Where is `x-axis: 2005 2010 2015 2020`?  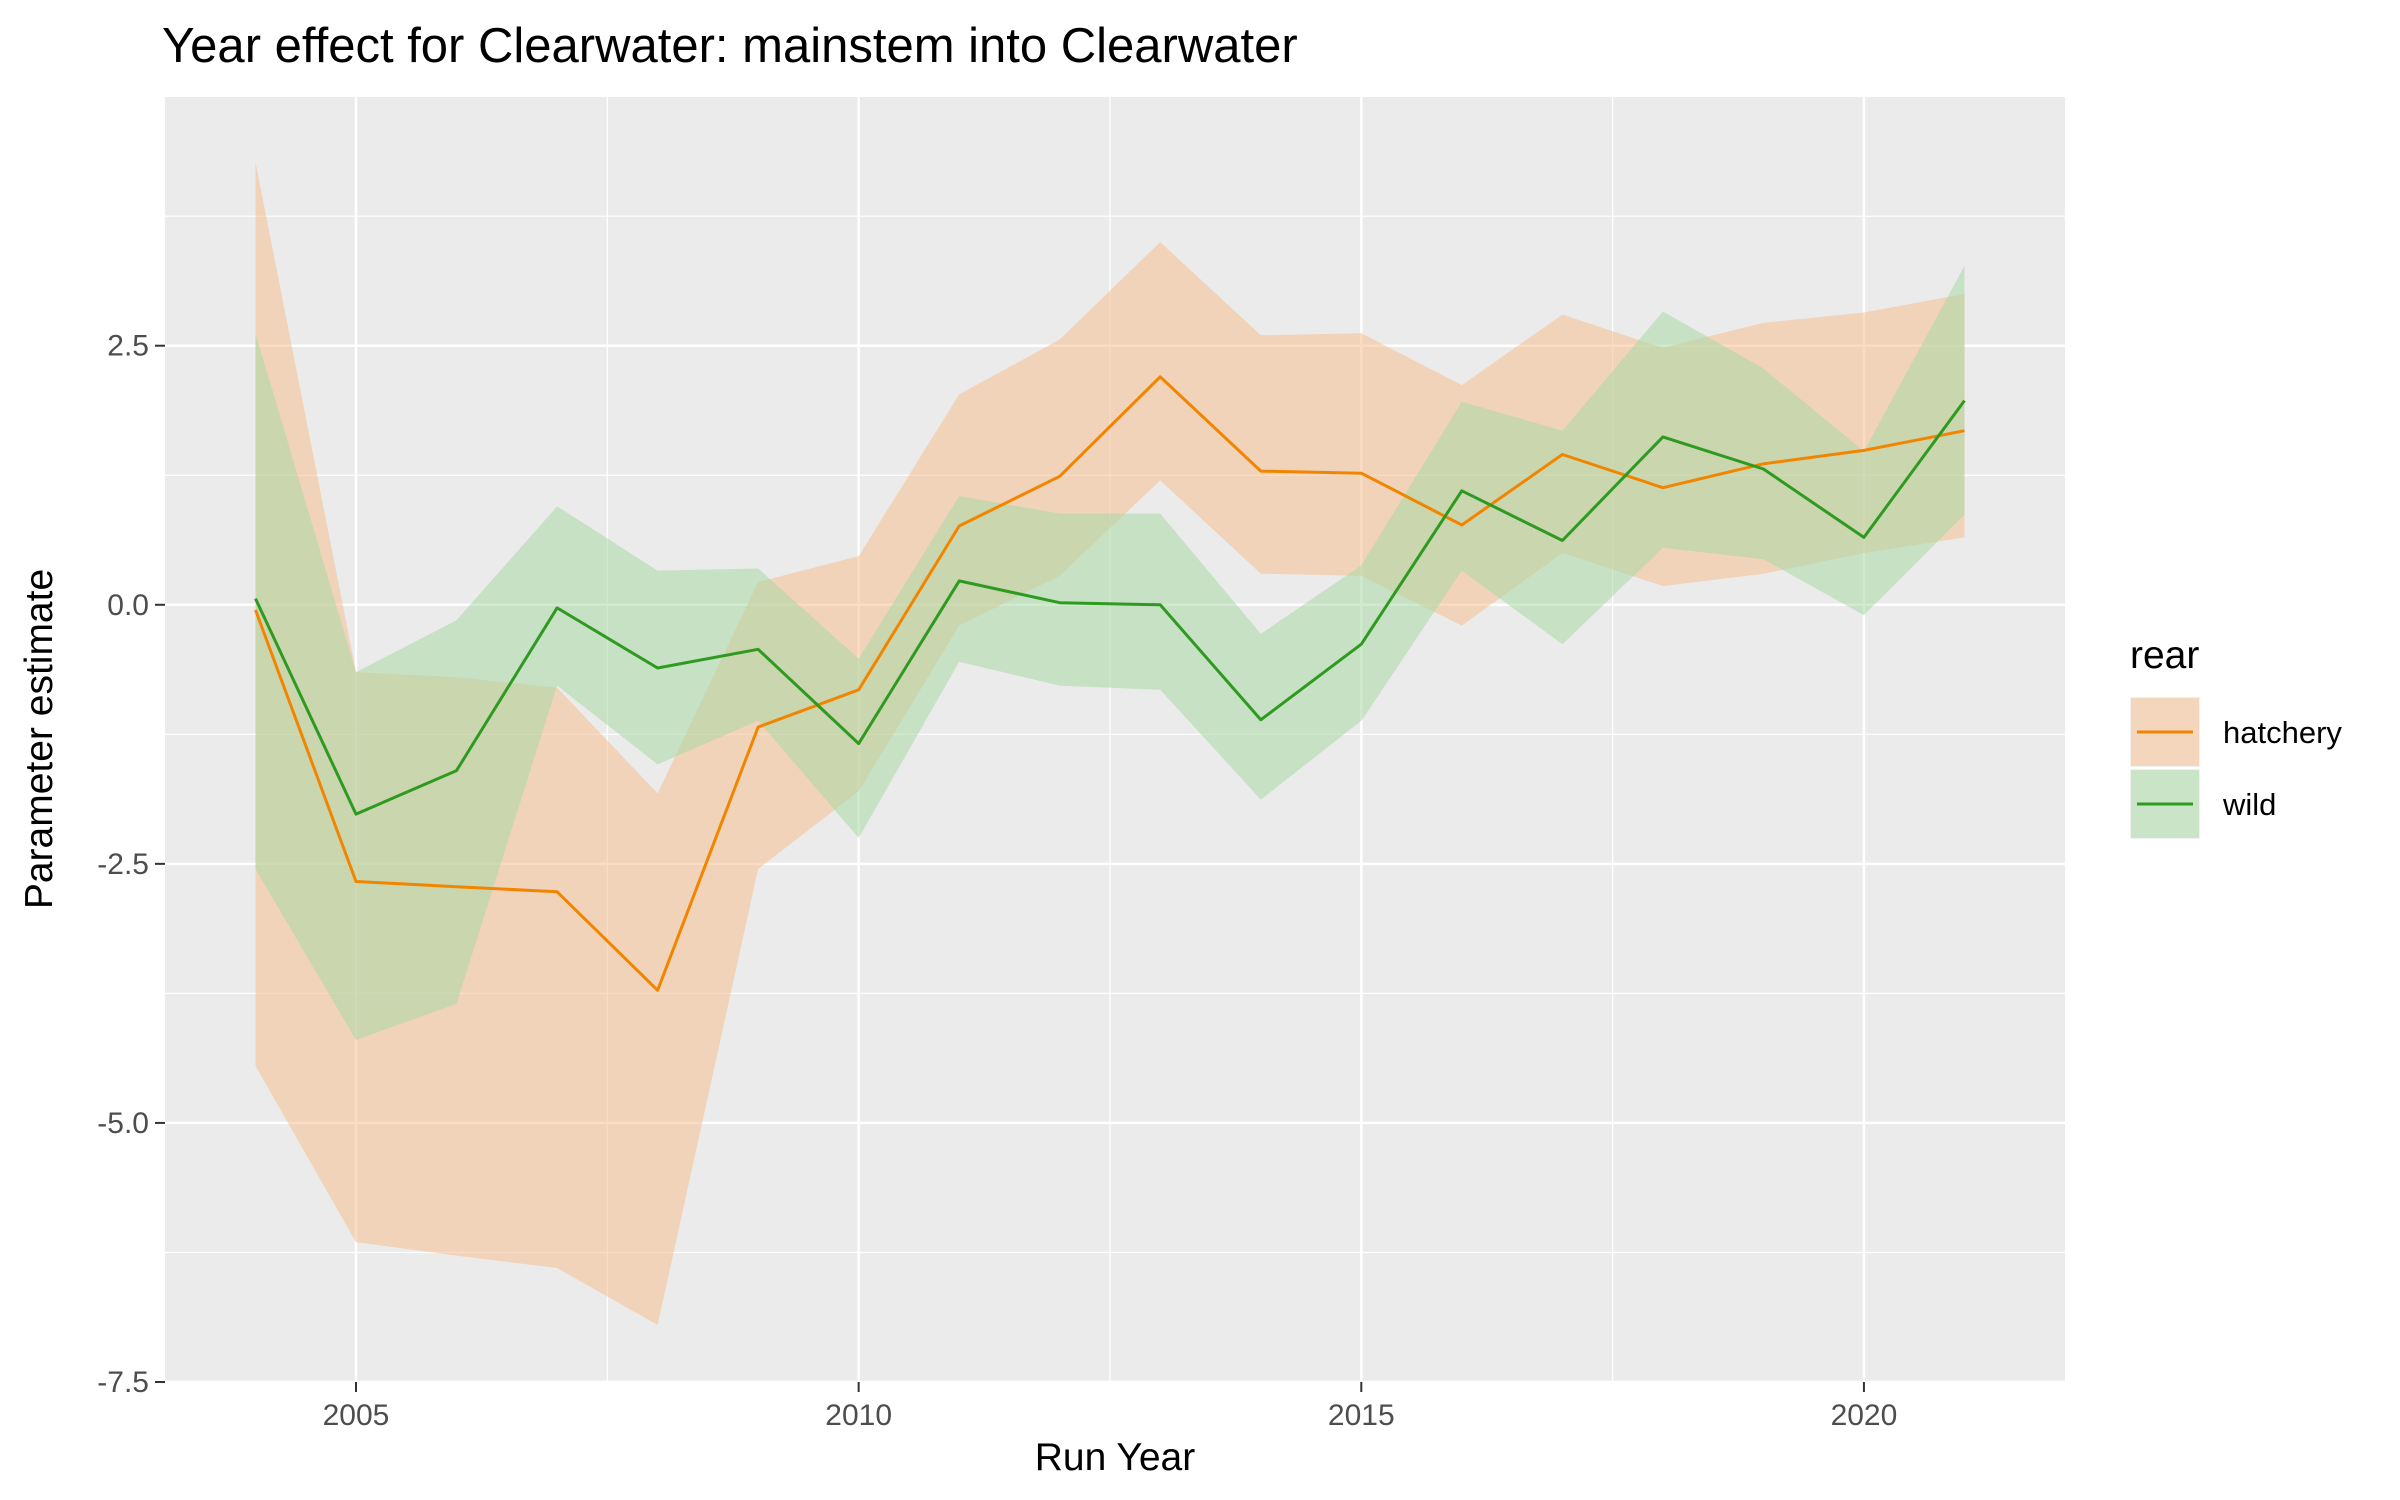 x-axis: 2005 2010 2015 2020 is located at coordinates (1110, 1407).